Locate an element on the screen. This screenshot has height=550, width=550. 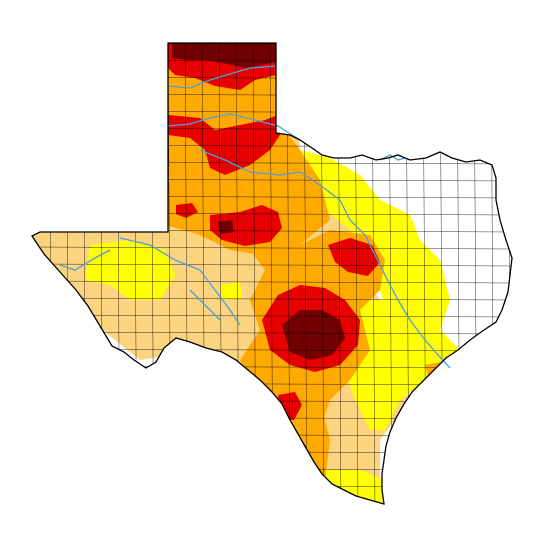
rio-grande-west is located at coordinates (85, 260).